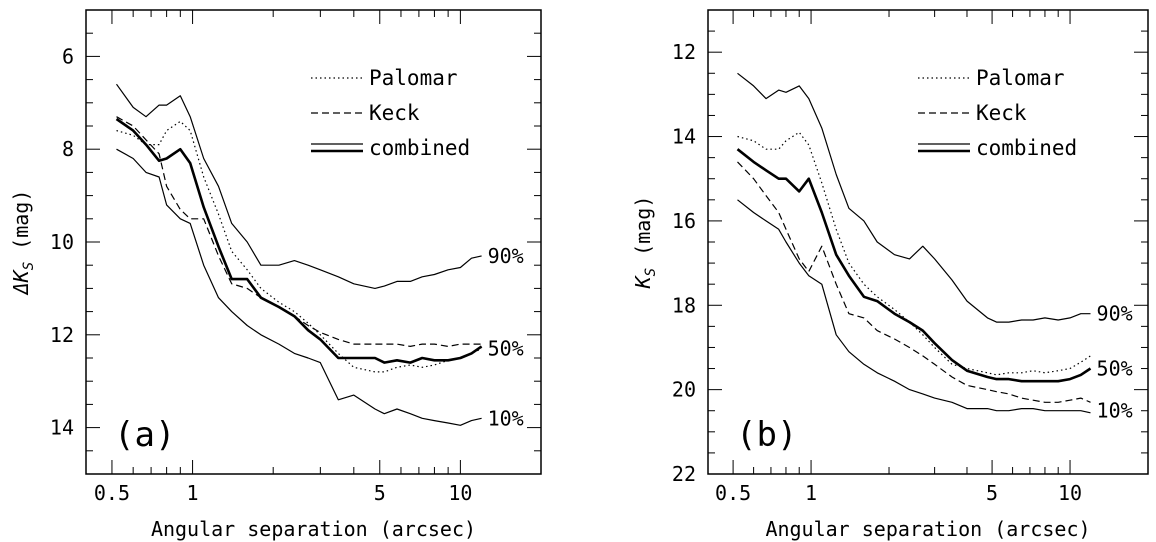 The height and width of the screenshot is (542, 1156). What do you see at coordinates (684, 305) in the screenshot?
I see `y-tick-label: 18` at bounding box center [684, 305].